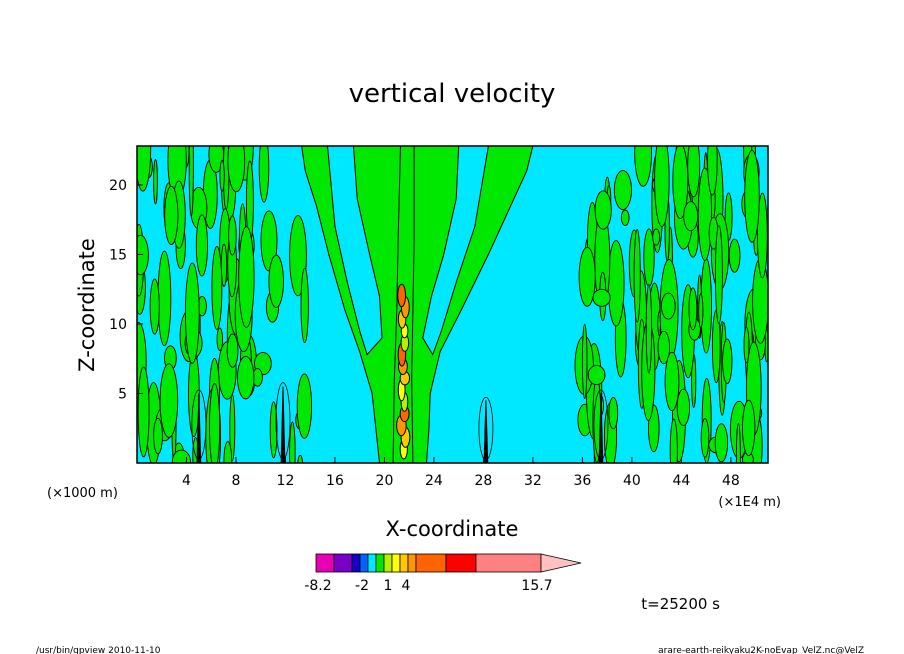  Describe the element at coordinates (388, 586) in the screenshot. I see `colorbar-label: 1` at that location.